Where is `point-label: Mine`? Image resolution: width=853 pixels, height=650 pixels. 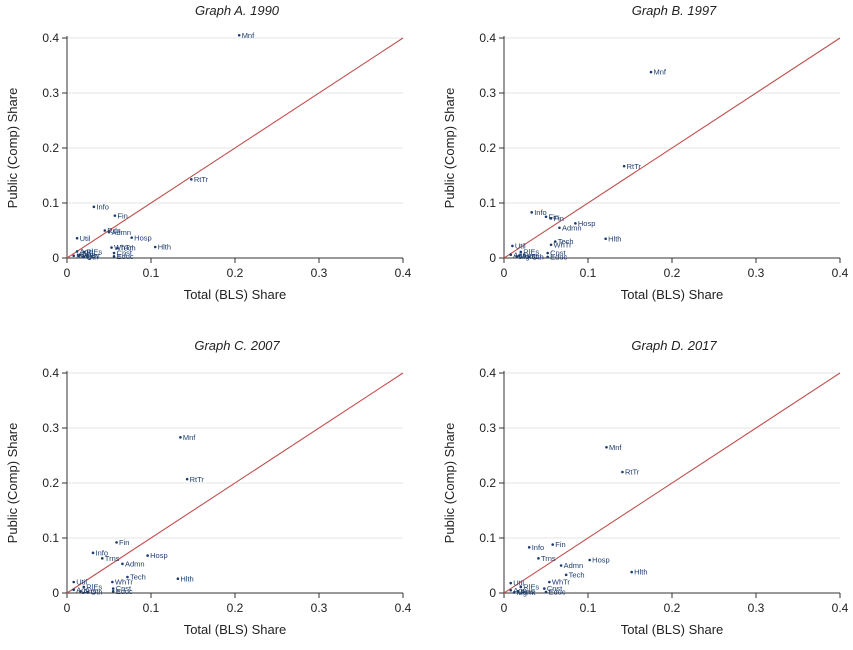 point-label: Mine is located at coordinates (84, 255).